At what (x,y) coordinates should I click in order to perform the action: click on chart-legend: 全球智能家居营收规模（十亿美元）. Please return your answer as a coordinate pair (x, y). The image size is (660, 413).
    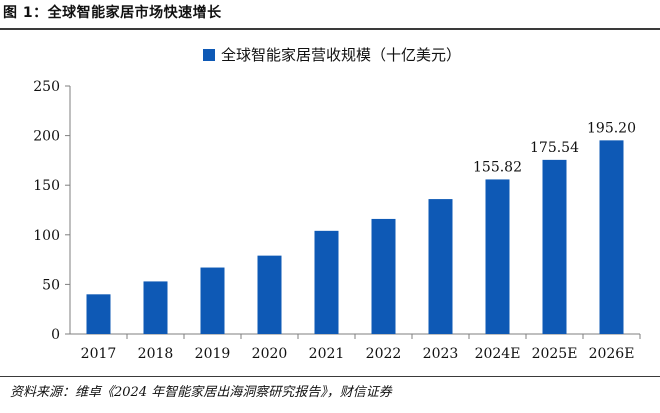
    Looking at the image, I should click on (332, 54).